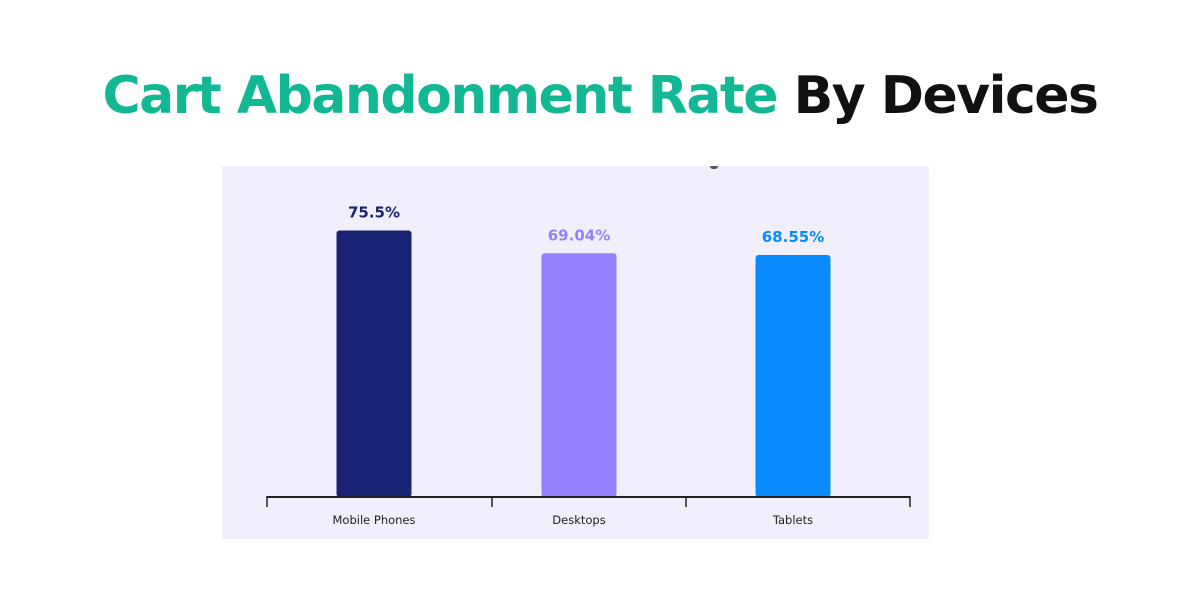 The height and width of the screenshot is (600, 1200). I want to click on category-label: Desktops, so click(578, 520).